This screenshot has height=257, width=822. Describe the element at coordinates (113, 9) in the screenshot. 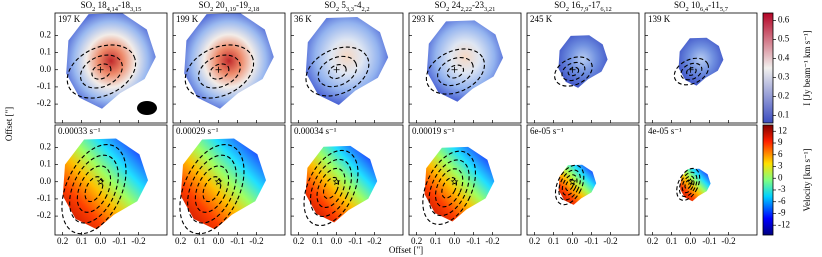

I see `title-part: 4,14` at that location.